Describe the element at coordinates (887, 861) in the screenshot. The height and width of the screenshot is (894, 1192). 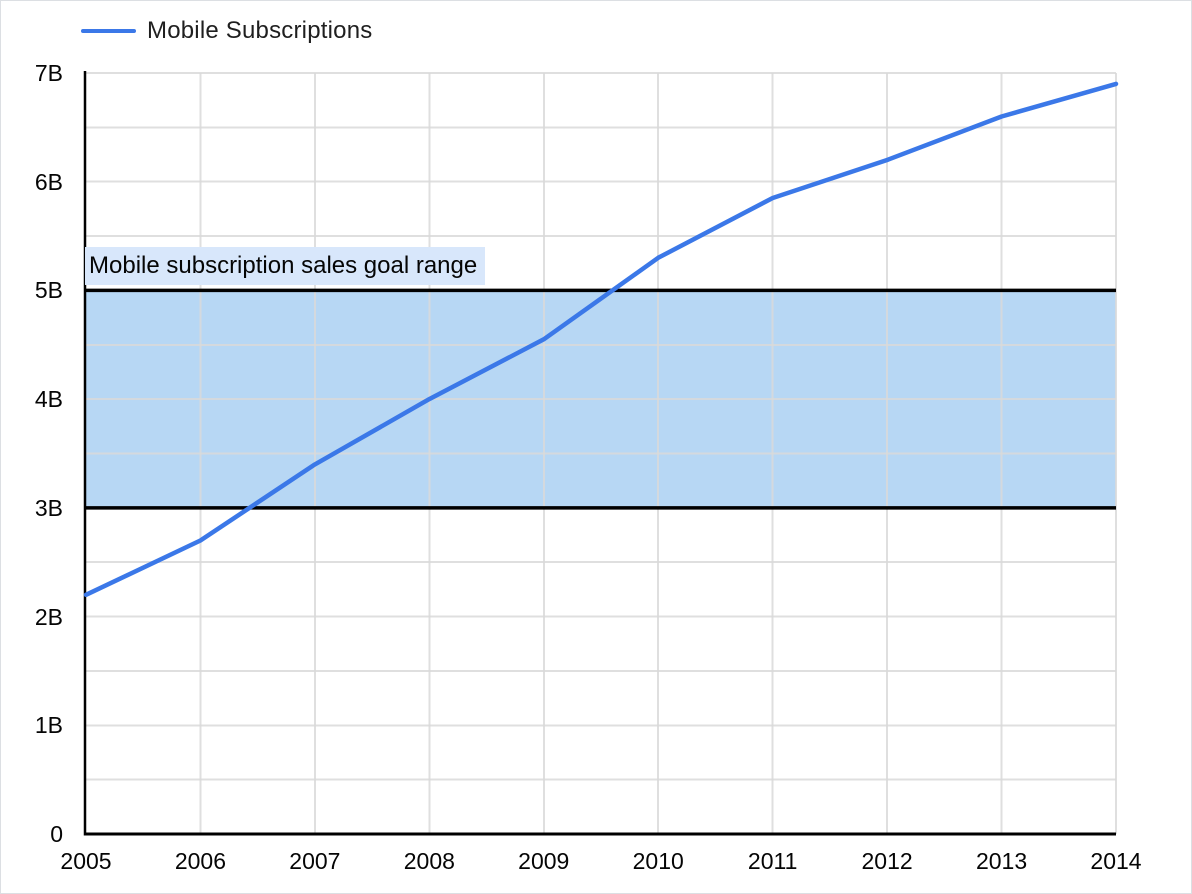
I see `x-axis-tick-label: 2012` at that location.